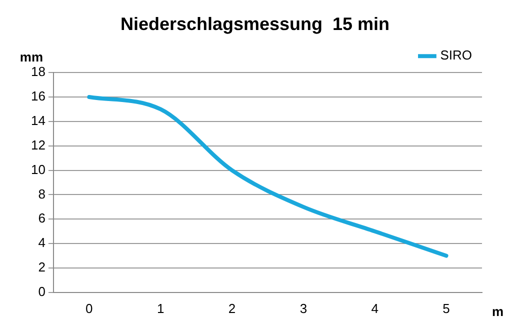 The height and width of the screenshot is (335, 530). Describe the element at coordinates (498, 311) in the screenshot. I see `x-axis-title: m` at that location.